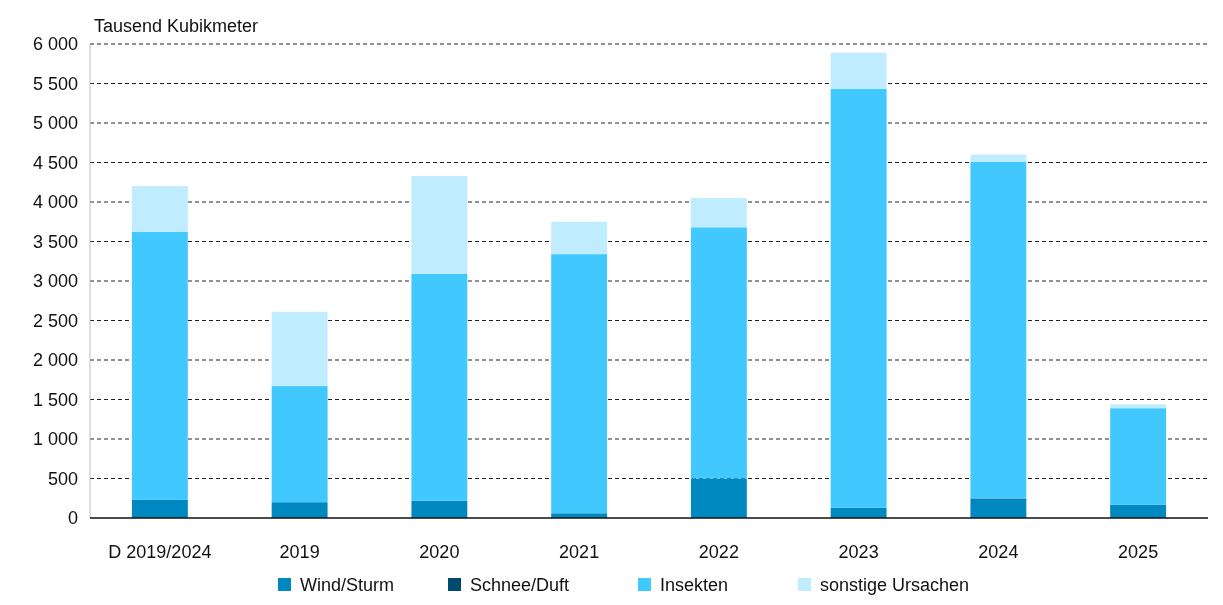  I want to click on y-tick-label: 5 500, so click(55, 83).